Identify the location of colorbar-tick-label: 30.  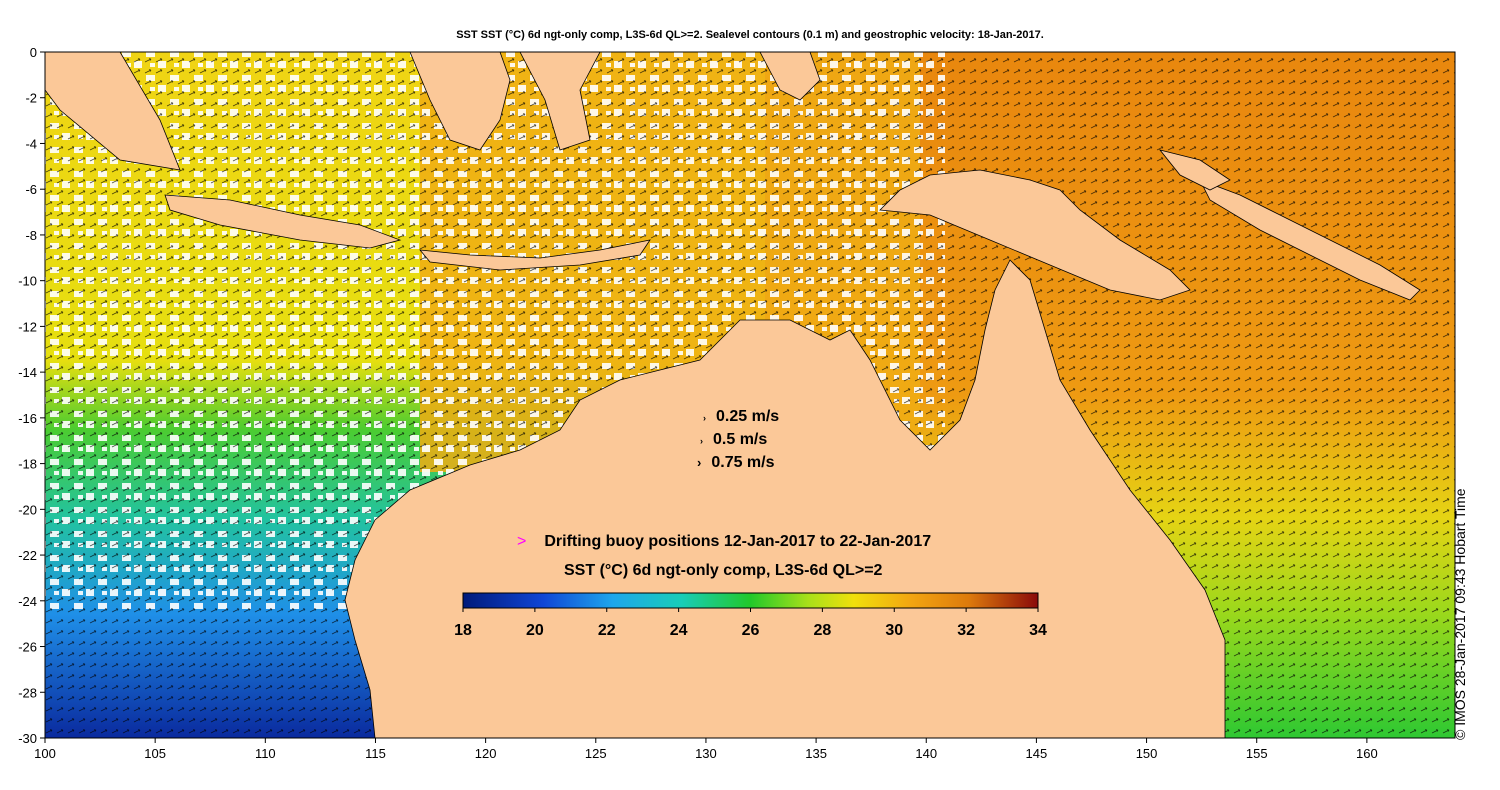
(894, 630).